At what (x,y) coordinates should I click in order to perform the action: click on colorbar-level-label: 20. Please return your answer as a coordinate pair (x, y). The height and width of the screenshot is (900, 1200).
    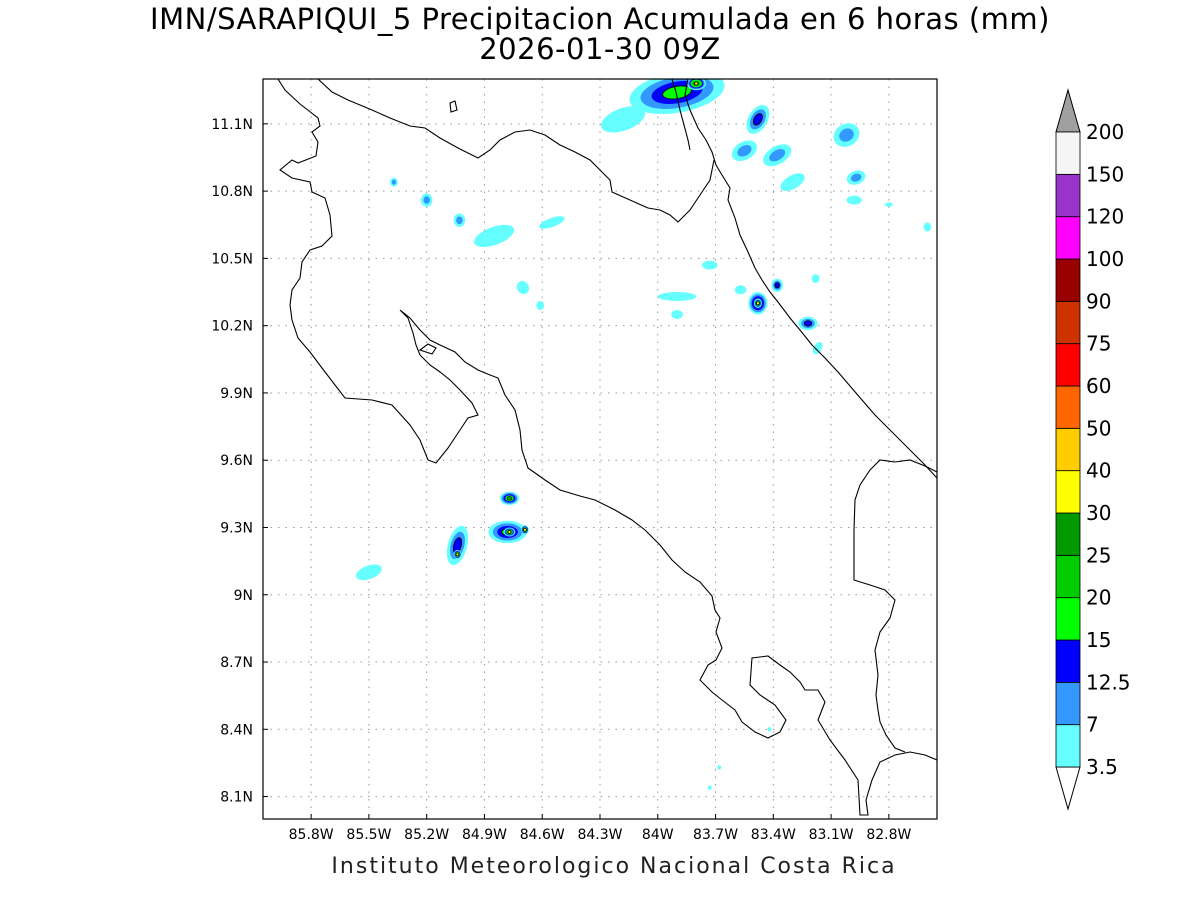
    Looking at the image, I should click on (1098, 598).